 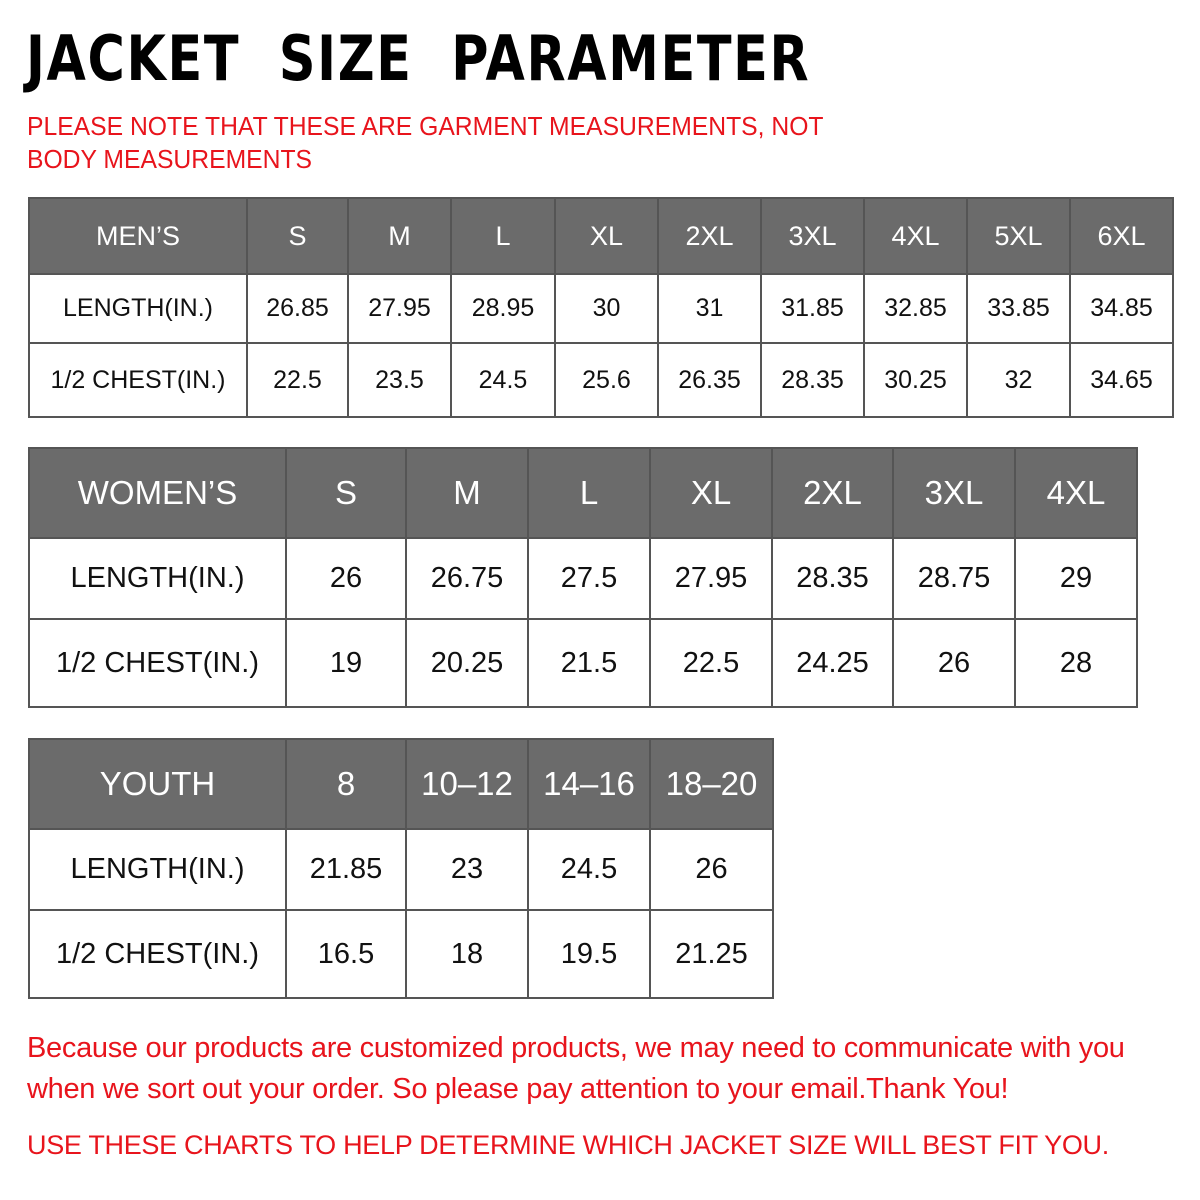 What do you see at coordinates (346, 784) in the screenshot?
I see `size-header: 8` at bounding box center [346, 784].